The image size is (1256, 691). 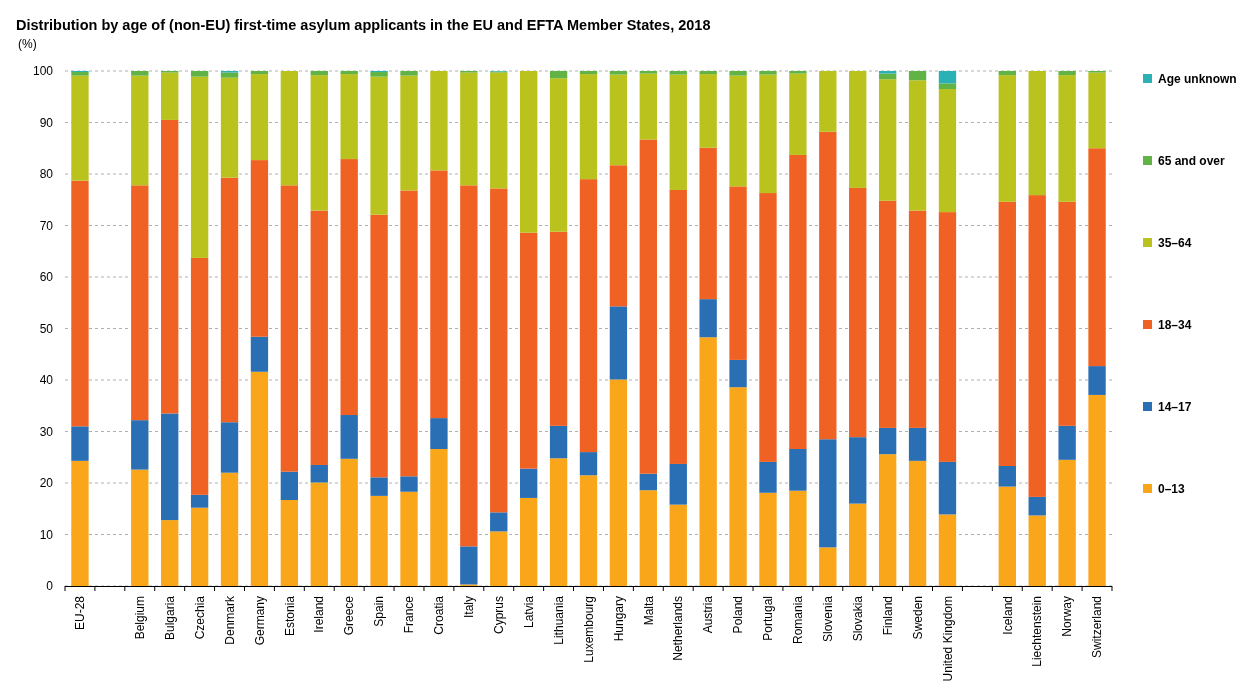 What do you see at coordinates (139, 618) in the screenshot?
I see `x-tick-label: Belgium` at bounding box center [139, 618].